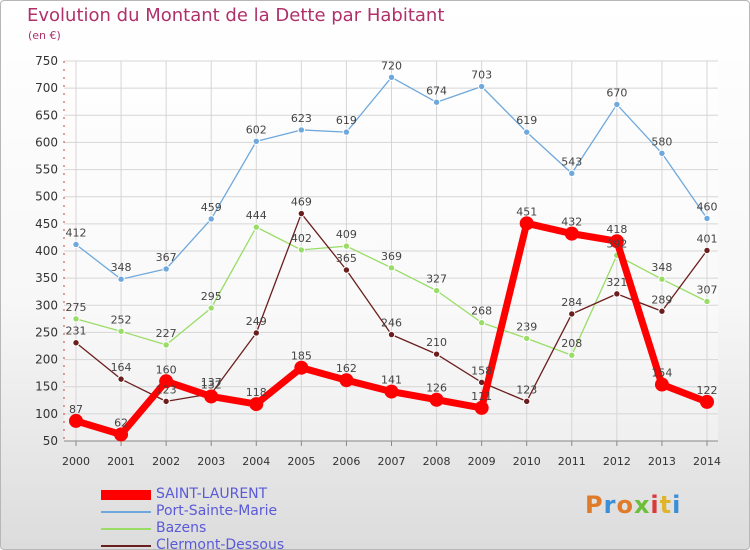  I want to click on y-tick-label: 700, so click(46, 88).